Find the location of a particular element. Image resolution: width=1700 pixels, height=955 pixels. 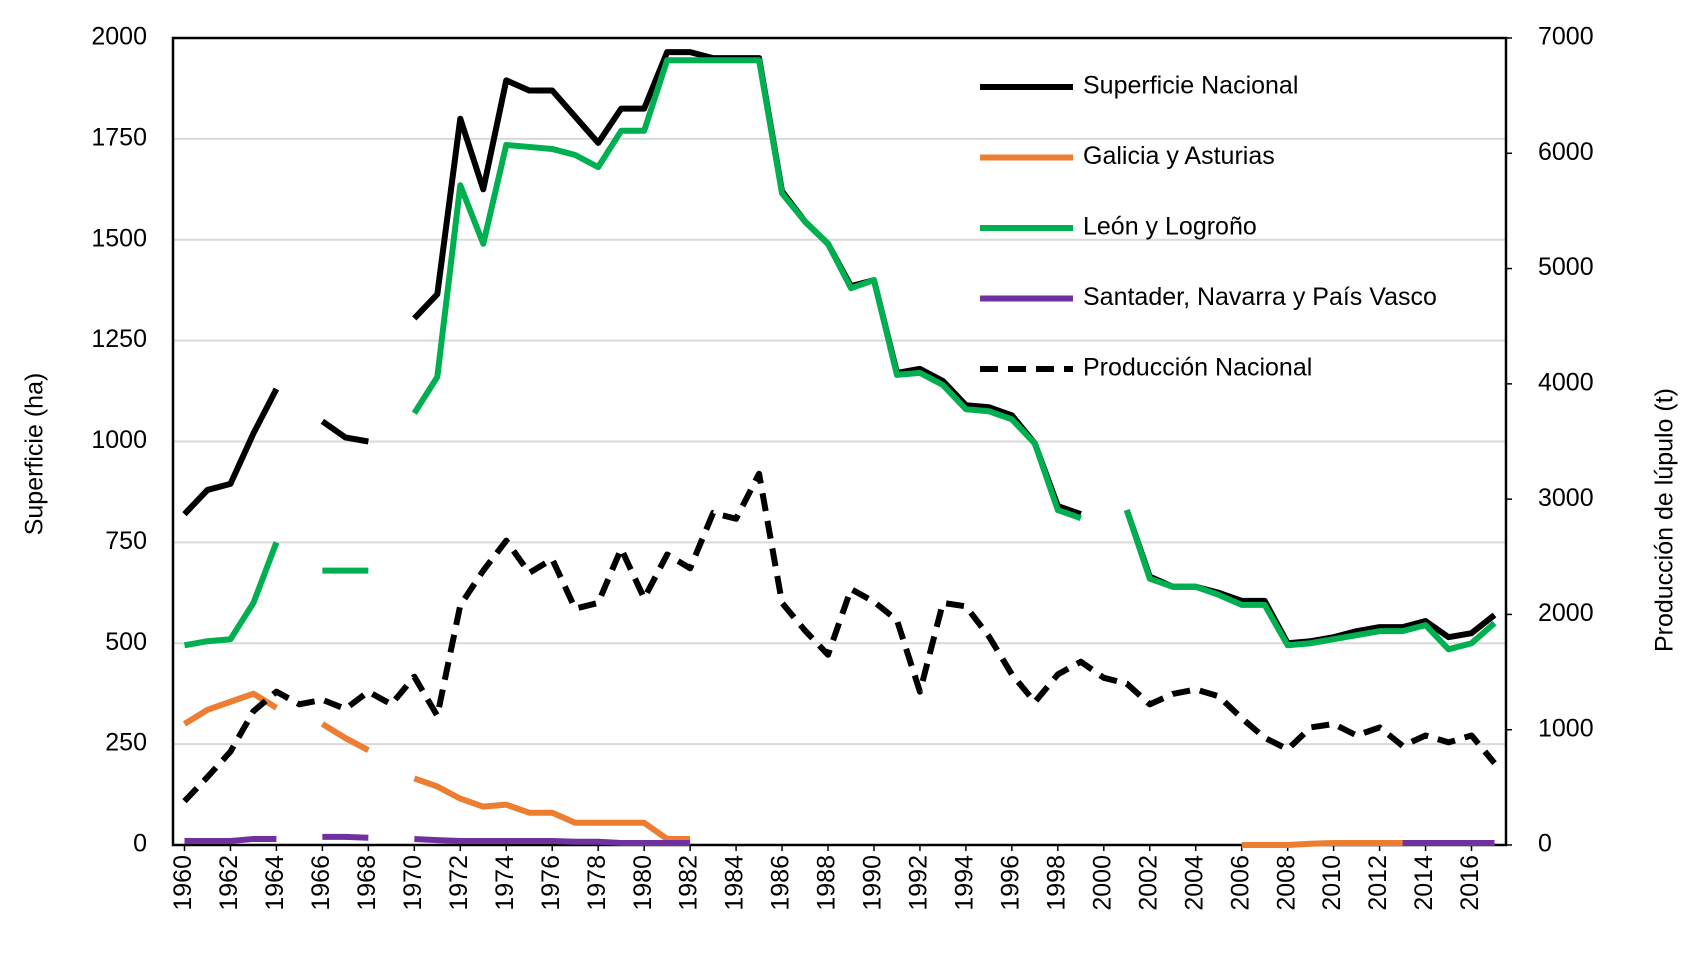

x-tick-label: 1986 is located at coordinates (781, 883).